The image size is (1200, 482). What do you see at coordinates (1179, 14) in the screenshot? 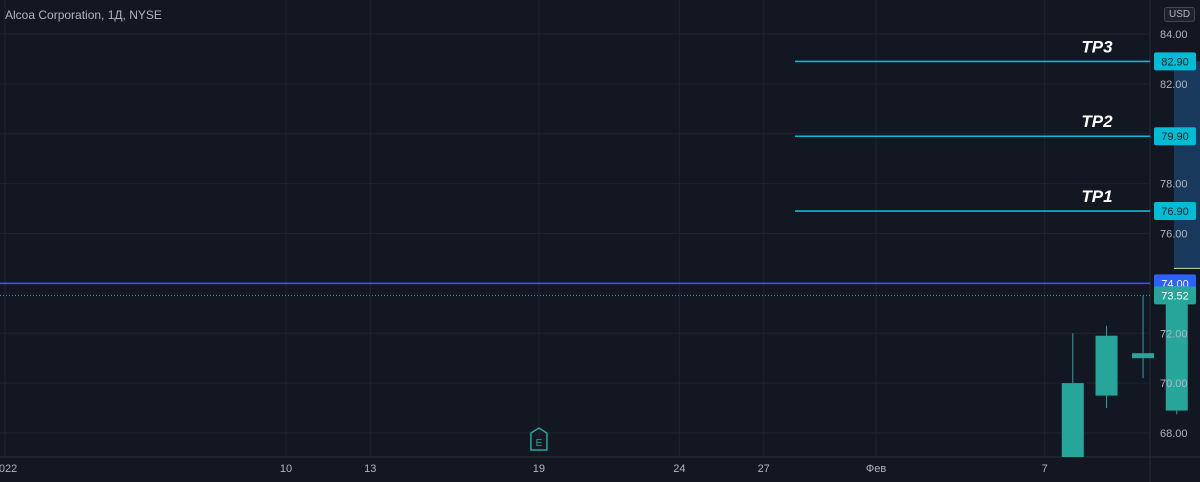
I see `currency-badge: USD` at bounding box center [1179, 14].